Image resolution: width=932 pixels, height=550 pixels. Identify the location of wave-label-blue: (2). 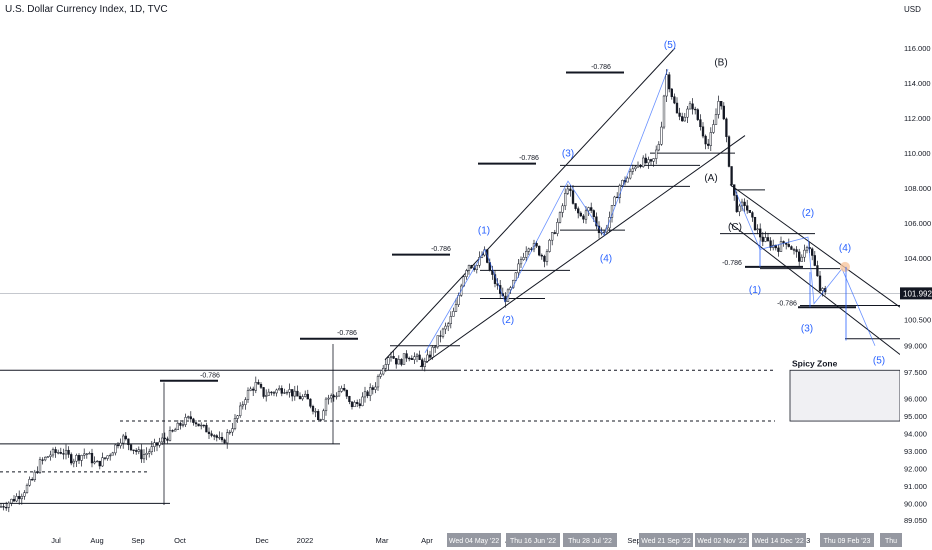
(808, 213).